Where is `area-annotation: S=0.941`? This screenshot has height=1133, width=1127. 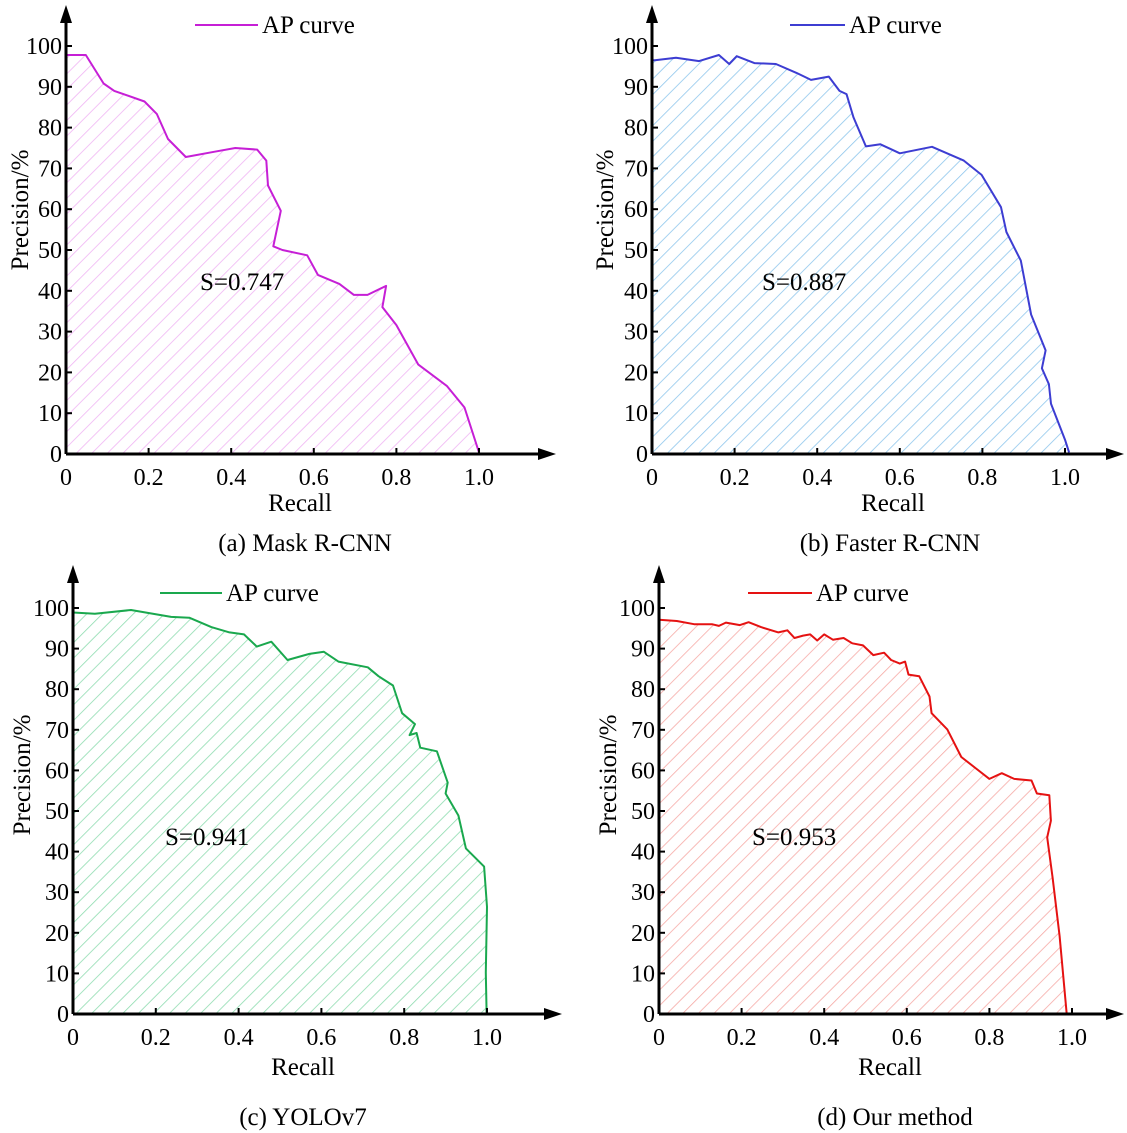 area-annotation: S=0.941 is located at coordinates (207, 837).